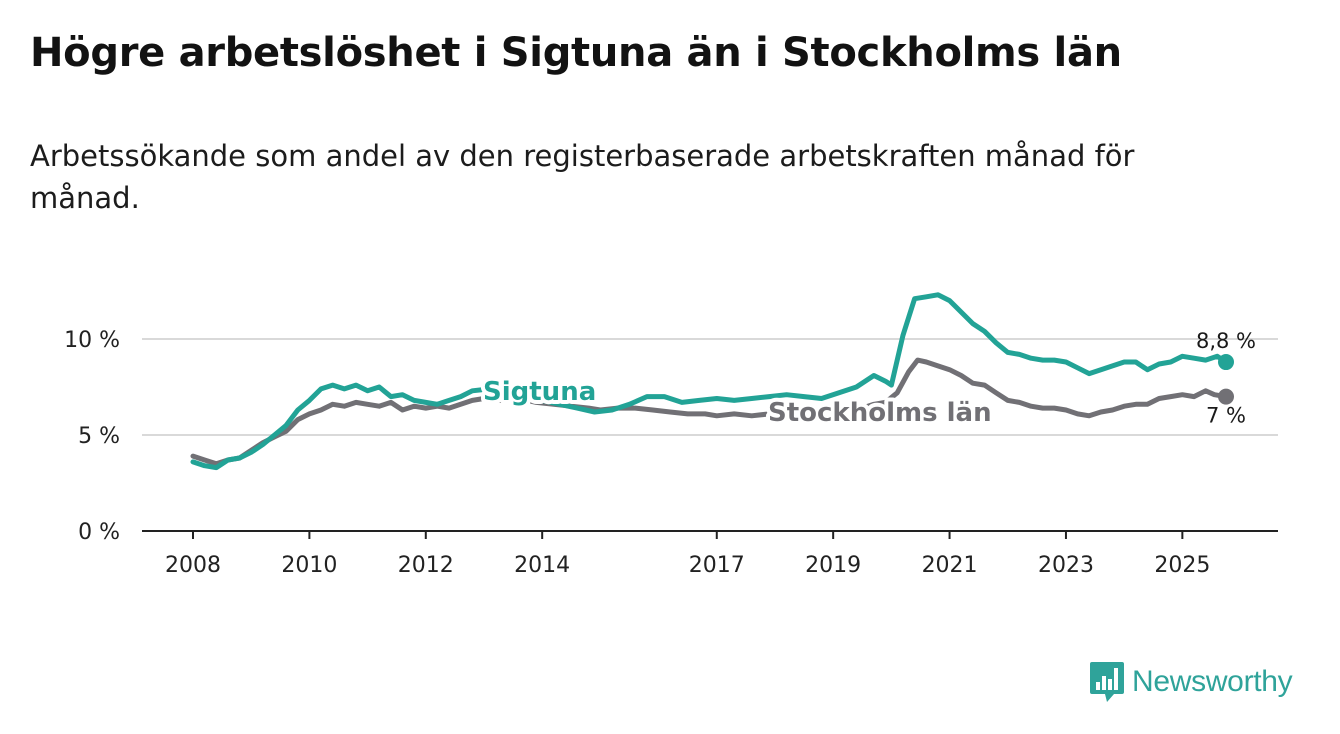  I want to click on series-end-label: 8,8 %, so click(1226, 341).